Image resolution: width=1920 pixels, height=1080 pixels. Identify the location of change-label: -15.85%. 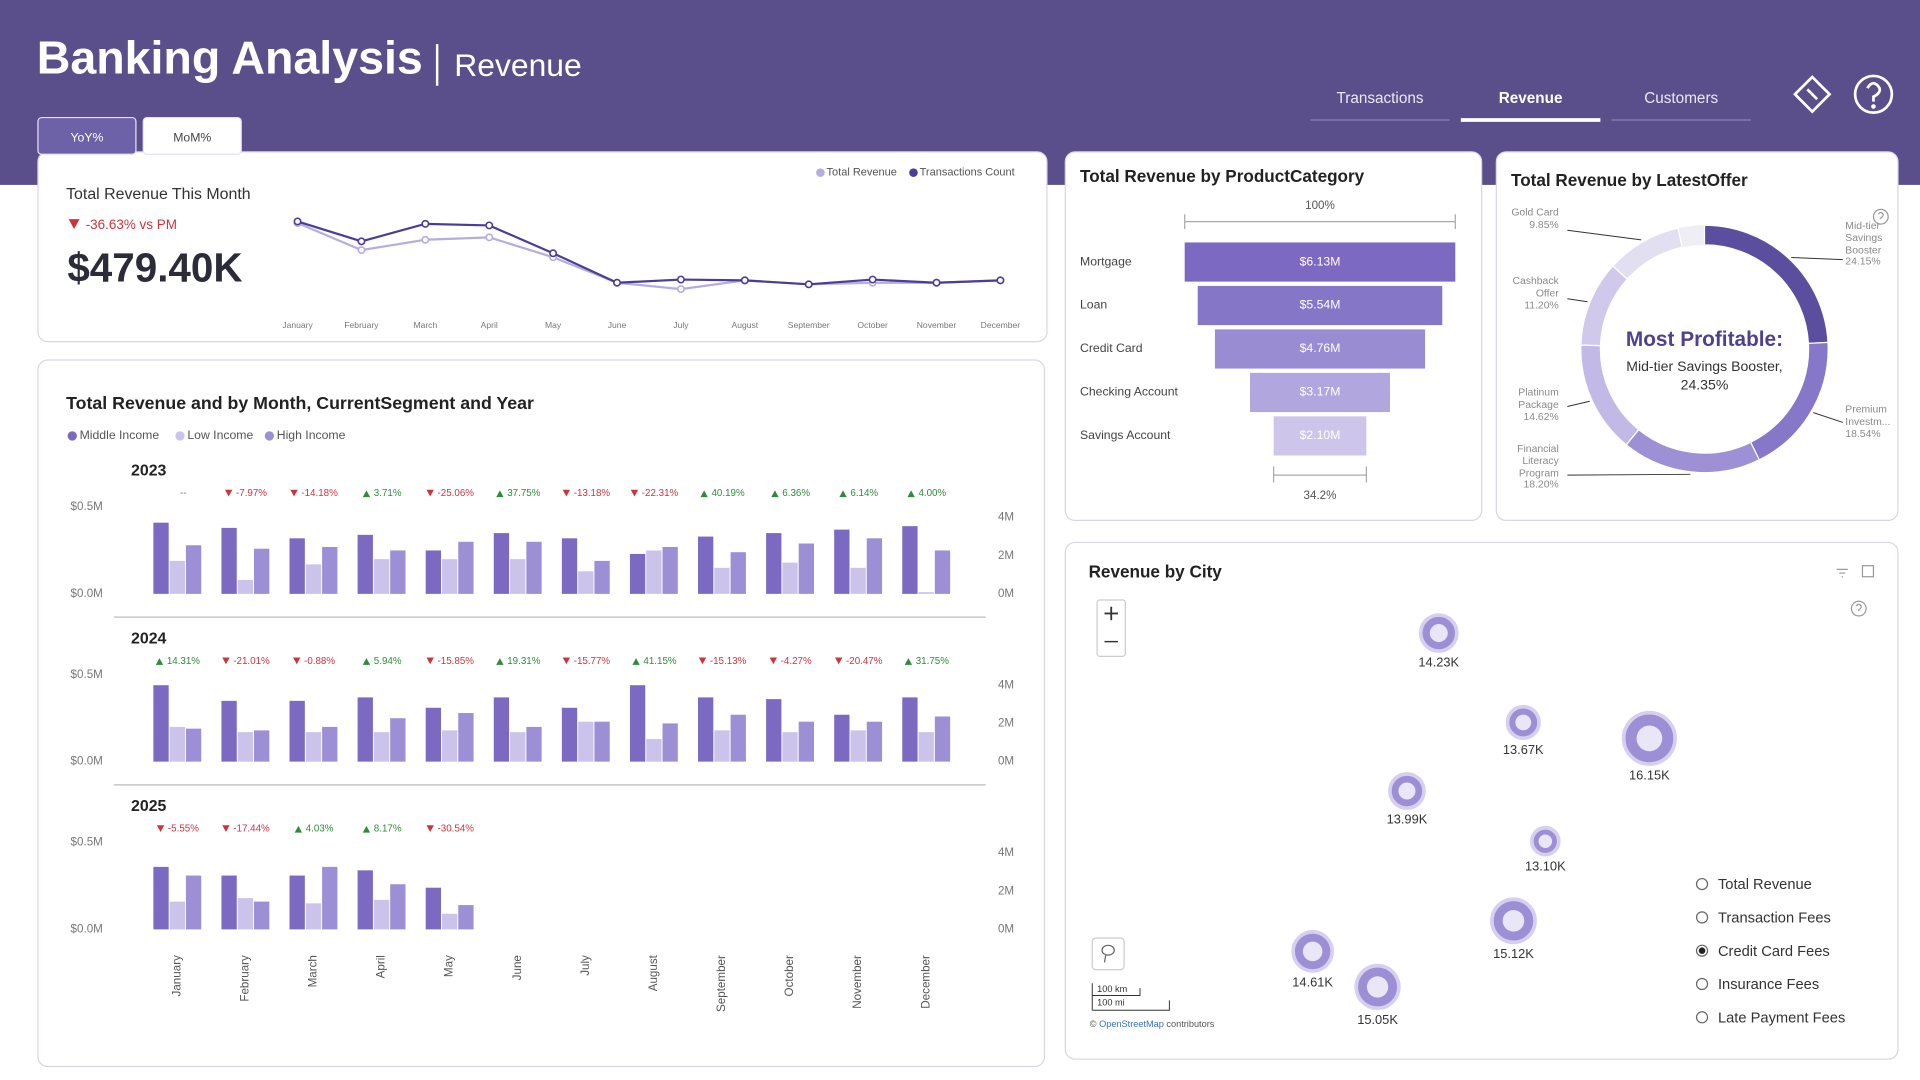
(456, 661).